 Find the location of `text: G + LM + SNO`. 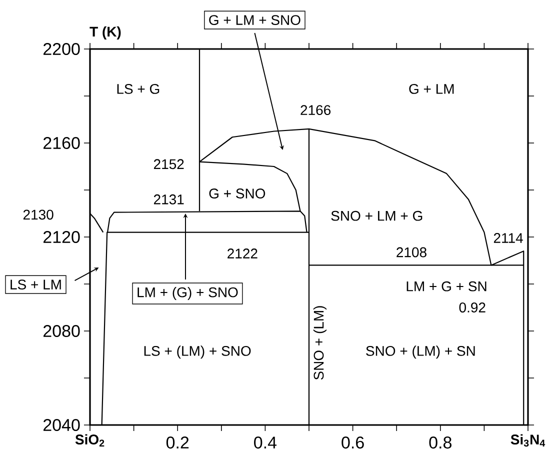

text: G + LM + SNO is located at coordinates (254, 20).